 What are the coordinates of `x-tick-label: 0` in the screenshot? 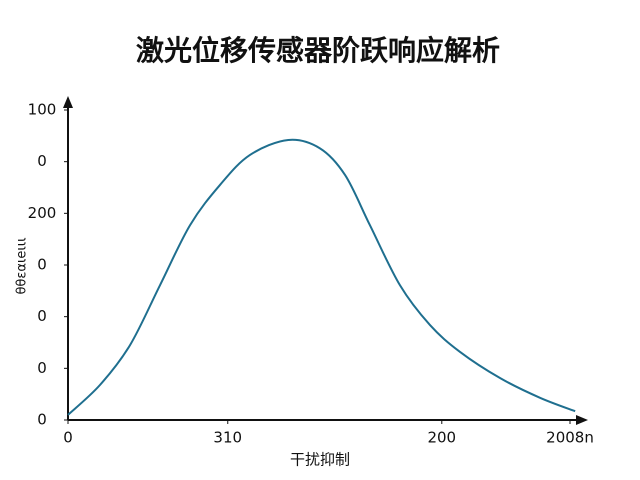 It's located at (68, 438).